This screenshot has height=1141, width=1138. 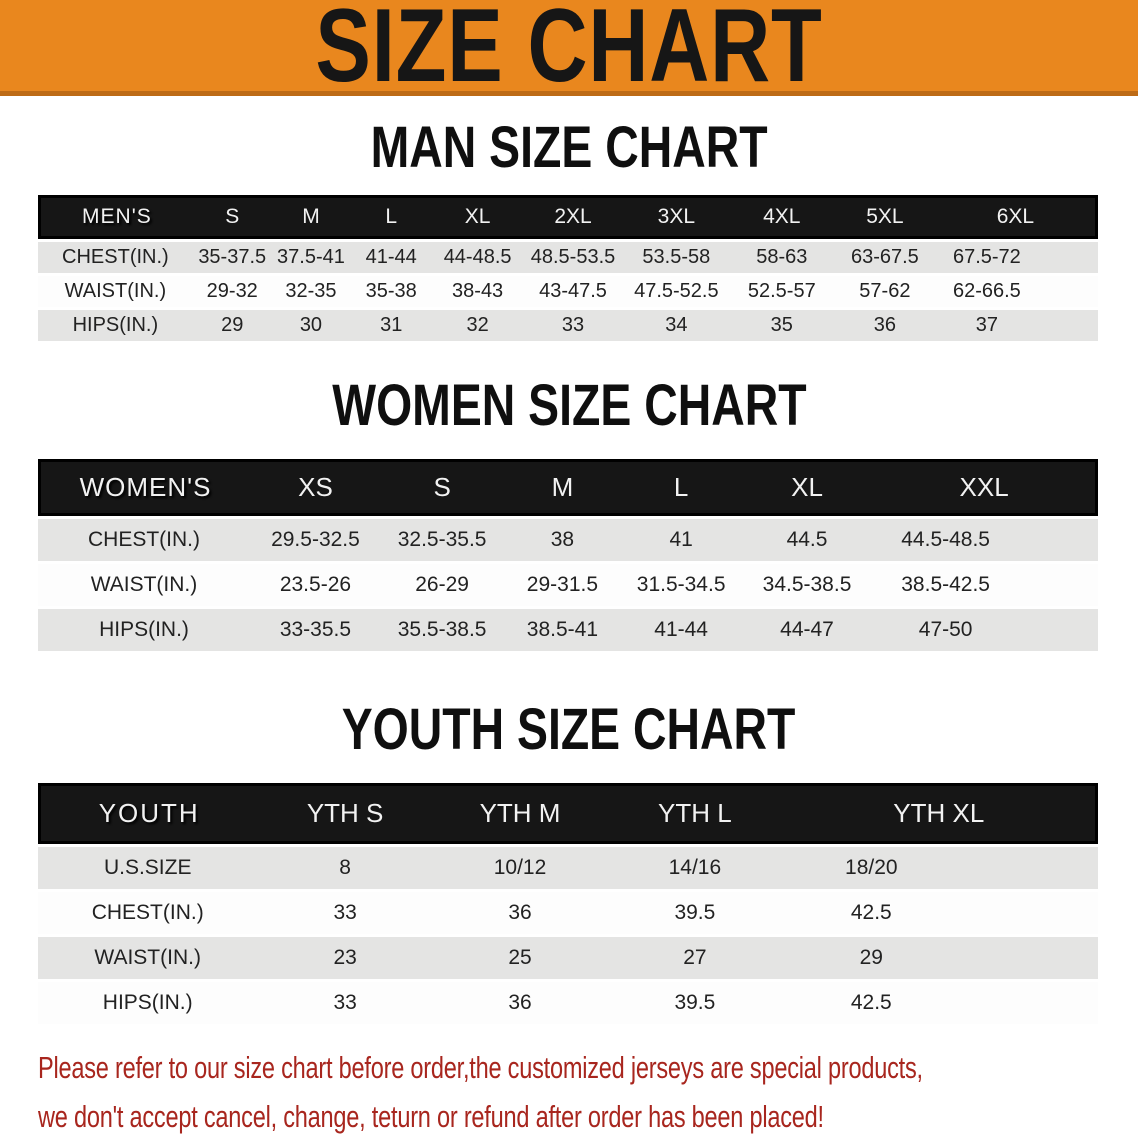 What do you see at coordinates (477, 291) in the screenshot?
I see `size-value-cell: 38-43` at bounding box center [477, 291].